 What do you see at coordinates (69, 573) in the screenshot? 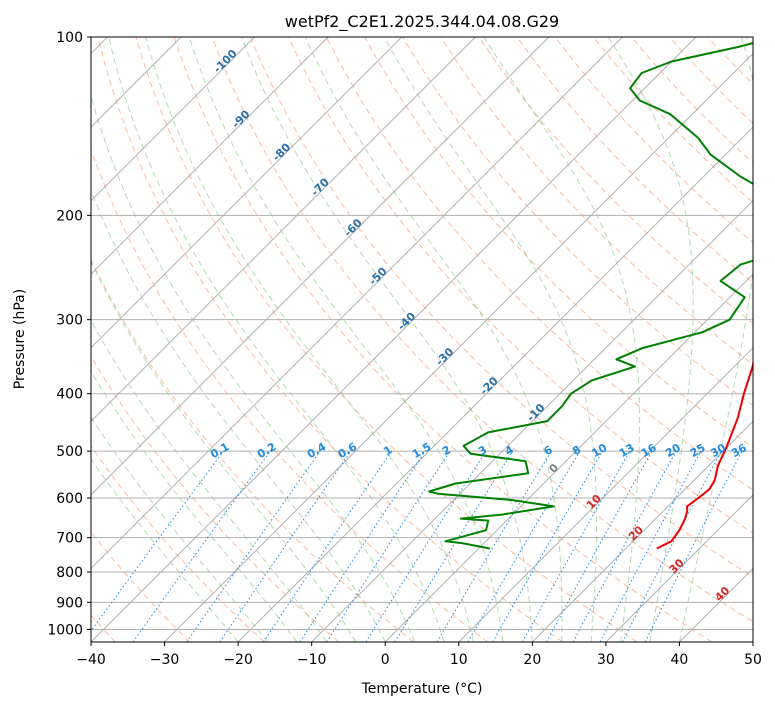
I see `y-tick-label: 800` at bounding box center [69, 573].